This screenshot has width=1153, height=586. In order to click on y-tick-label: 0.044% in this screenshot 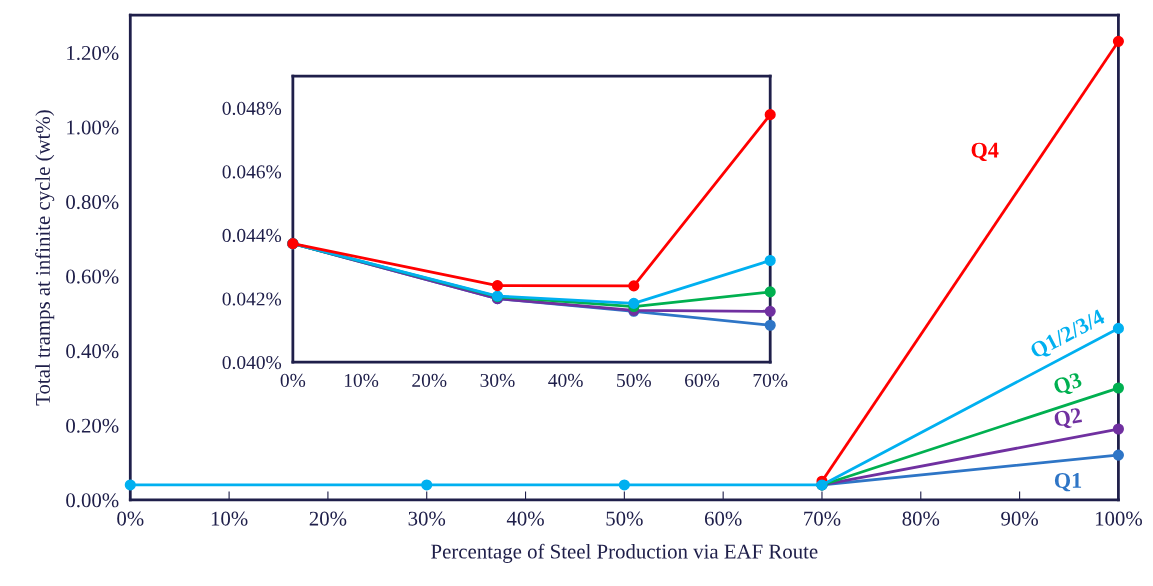, I will do `click(252, 235)`.